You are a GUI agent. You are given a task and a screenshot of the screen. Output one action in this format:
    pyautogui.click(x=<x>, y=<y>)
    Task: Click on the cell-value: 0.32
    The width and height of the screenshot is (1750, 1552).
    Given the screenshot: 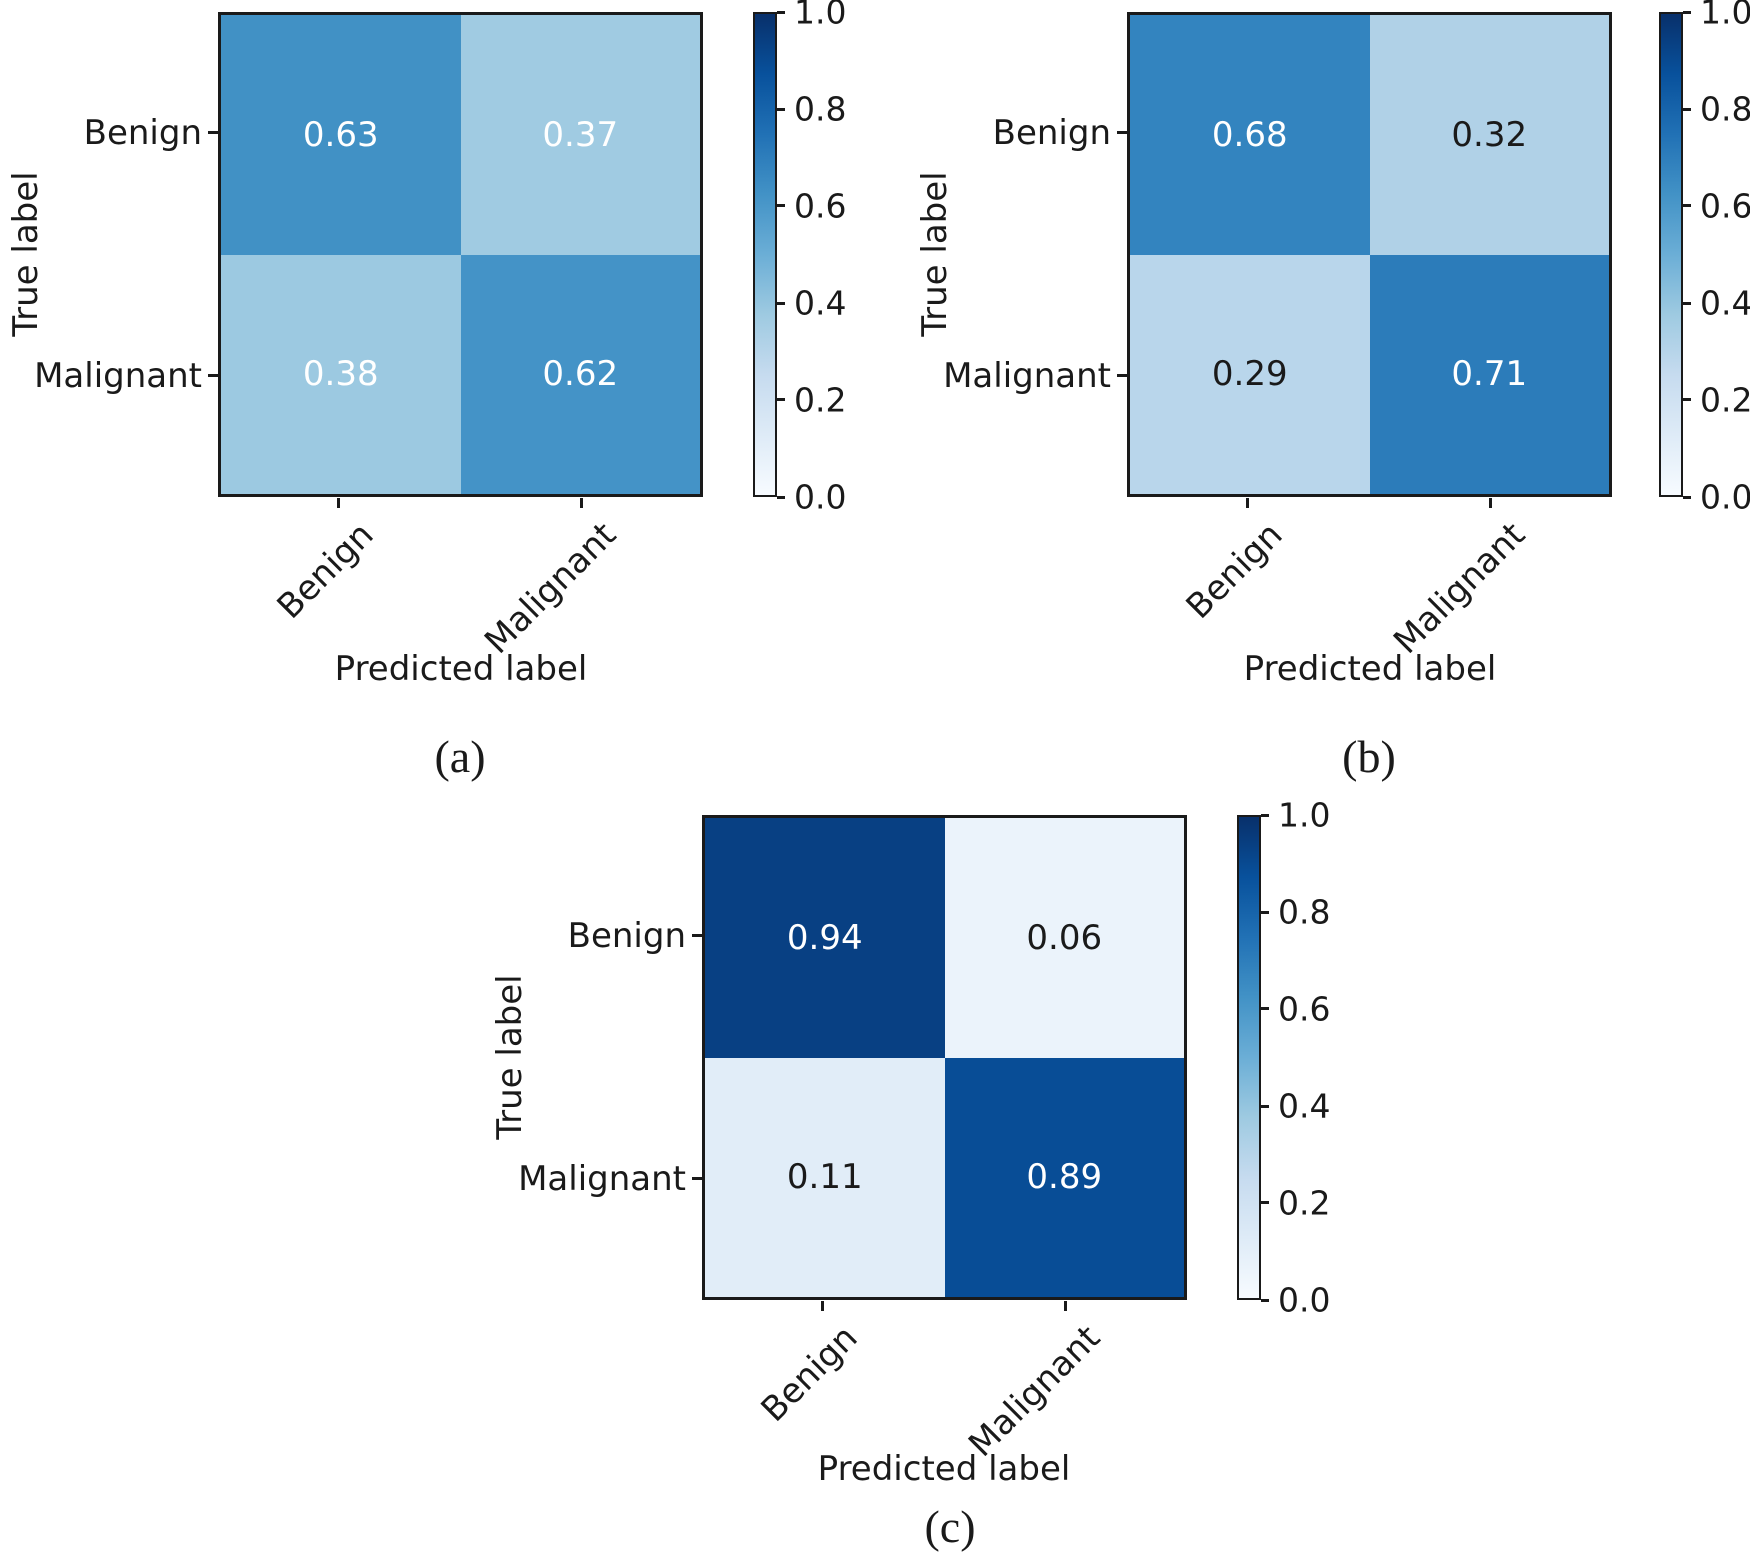 What is the action you would take?
    pyautogui.click(x=1489, y=134)
    